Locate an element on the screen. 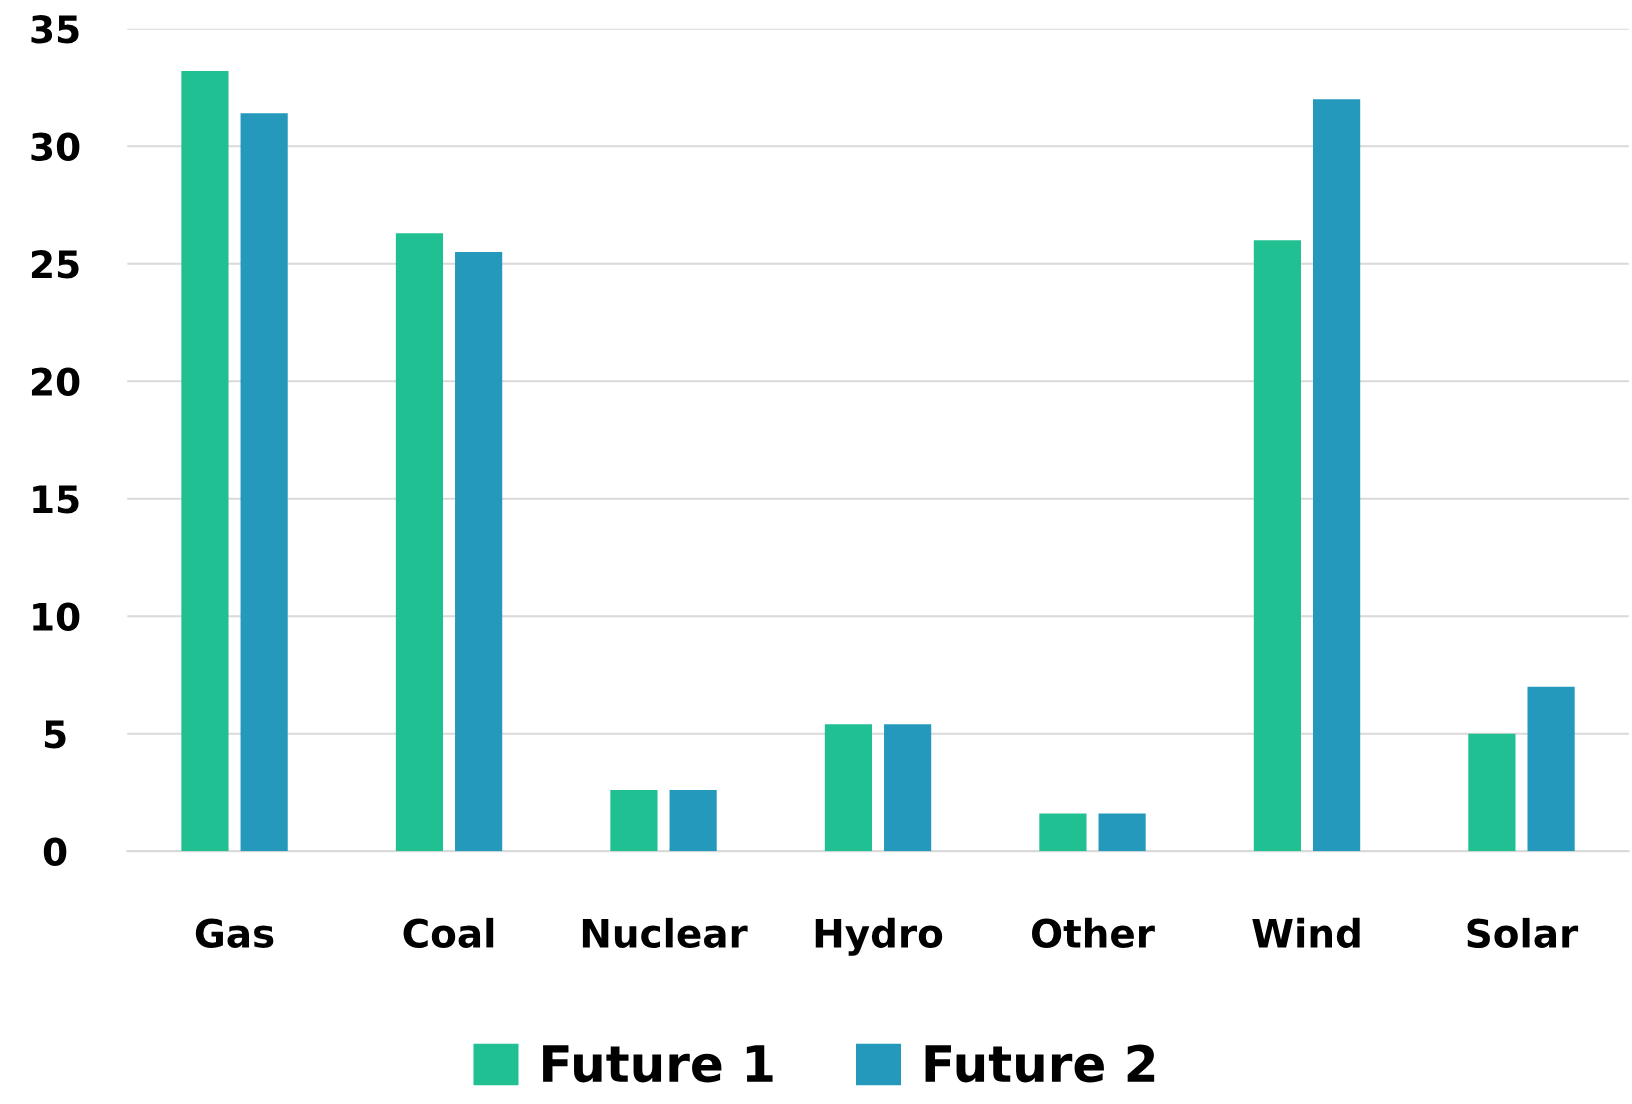 The width and height of the screenshot is (1632, 1104). x-tick-label: Solar is located at coordinates (1523, 932).